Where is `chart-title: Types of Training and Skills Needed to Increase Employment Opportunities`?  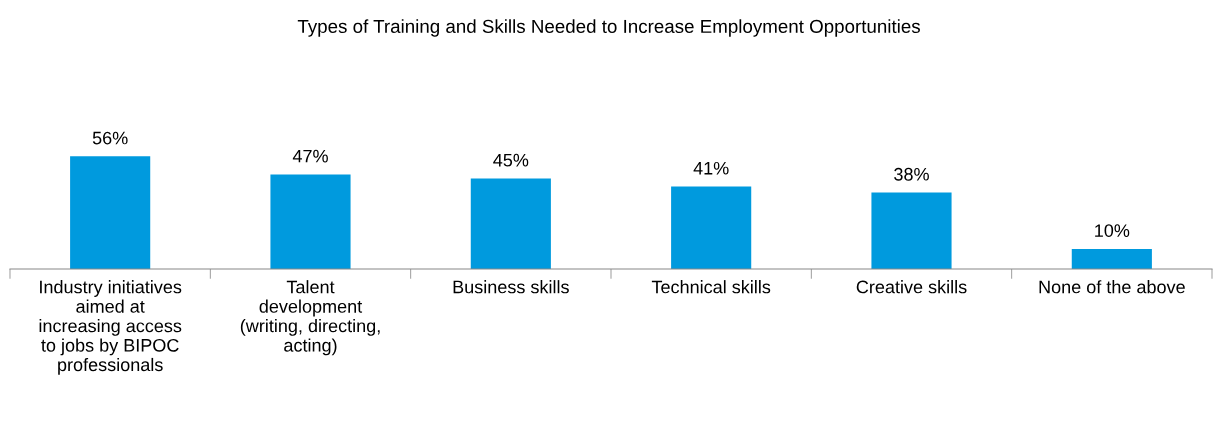
chart-title: Types of Training and Skills Needed to Increase Employment Opportunities is located at coordinates (608, 28).